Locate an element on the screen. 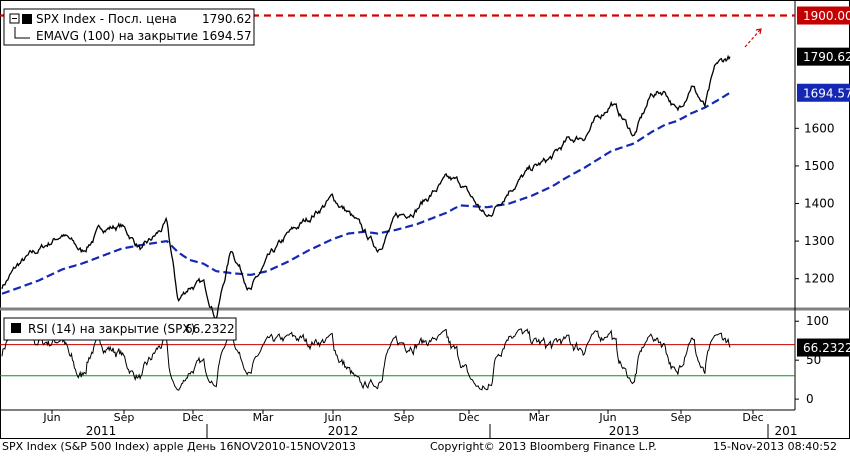 This screenshot has width=850, height=457. year-label: 2012 is located at coordinates (343, 431).